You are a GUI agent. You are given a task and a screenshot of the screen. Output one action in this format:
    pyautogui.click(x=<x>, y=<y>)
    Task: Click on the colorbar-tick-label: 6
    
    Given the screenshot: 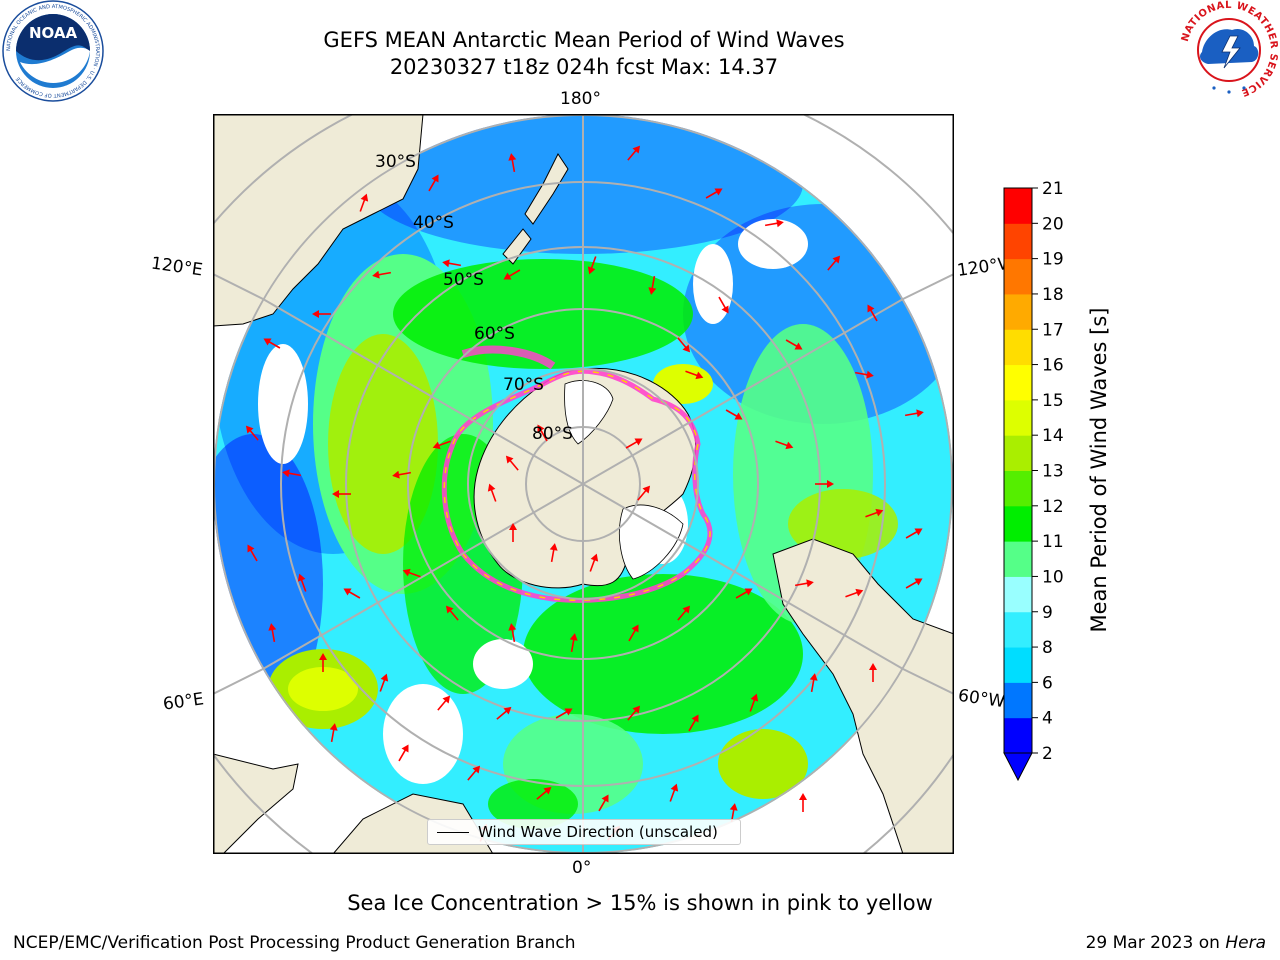 What is the action you would take?
    pyautogui.click(x=1047, y=683)
    